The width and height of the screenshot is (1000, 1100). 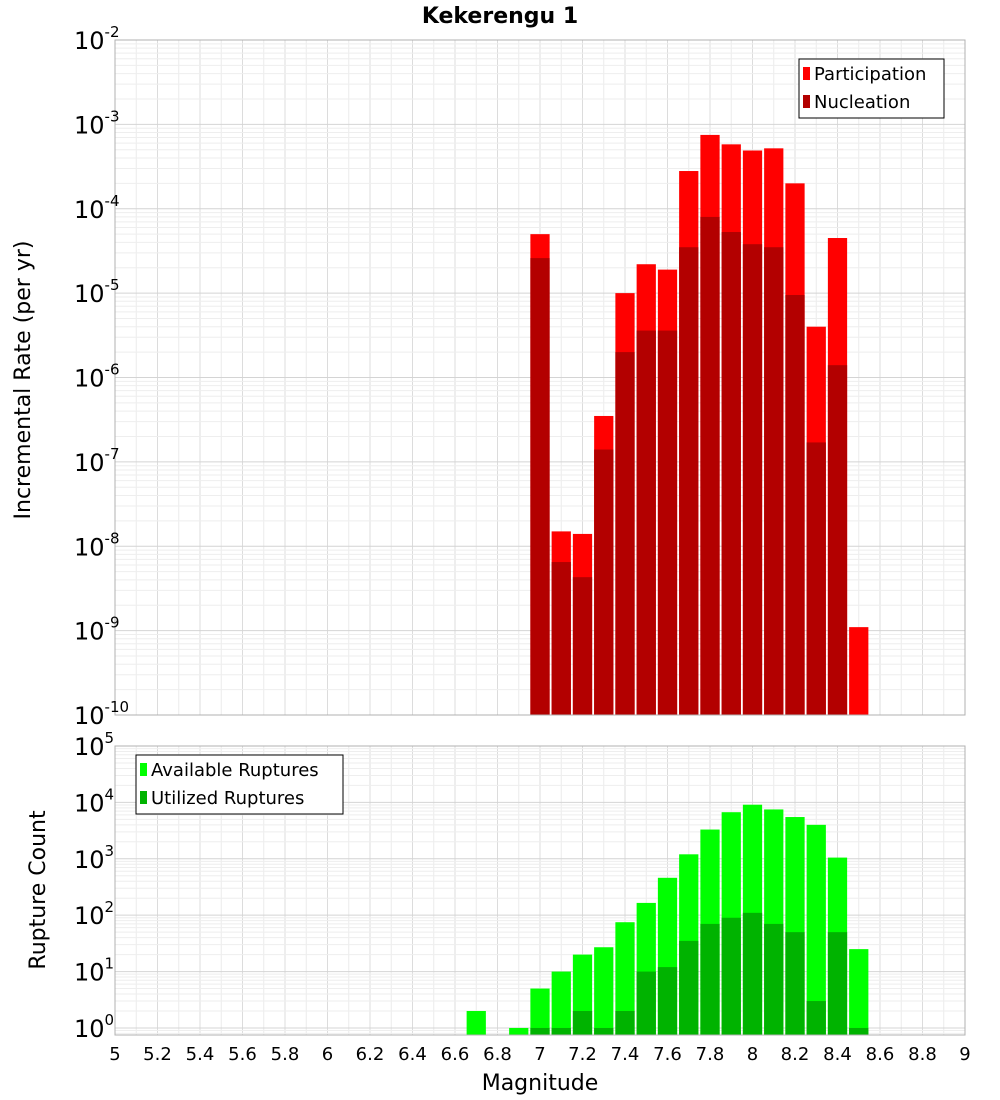 What do you see at coordinates (370, 1054) in the screenshot?
I see `x-tick-label: 6.2` at bounding box center [370, 1054].